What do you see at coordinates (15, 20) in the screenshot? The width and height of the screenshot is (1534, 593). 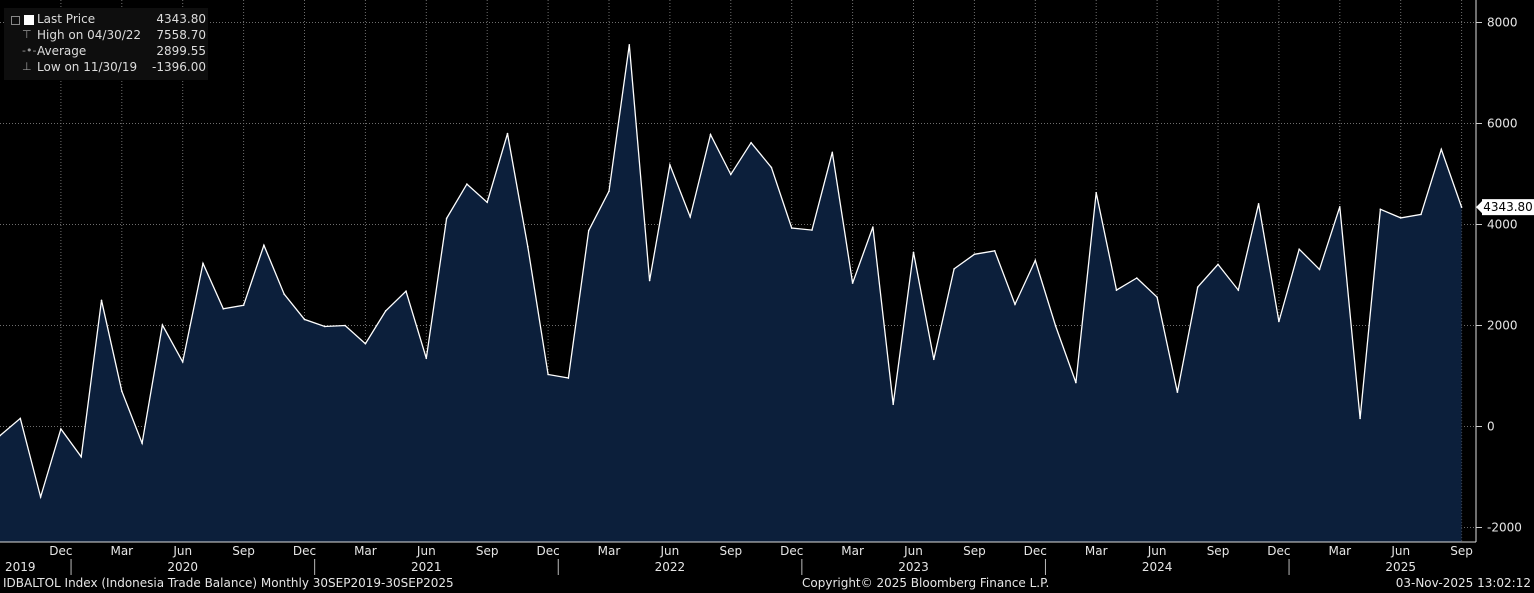 I see `collapse-icon` at bounding box center [15, 20].